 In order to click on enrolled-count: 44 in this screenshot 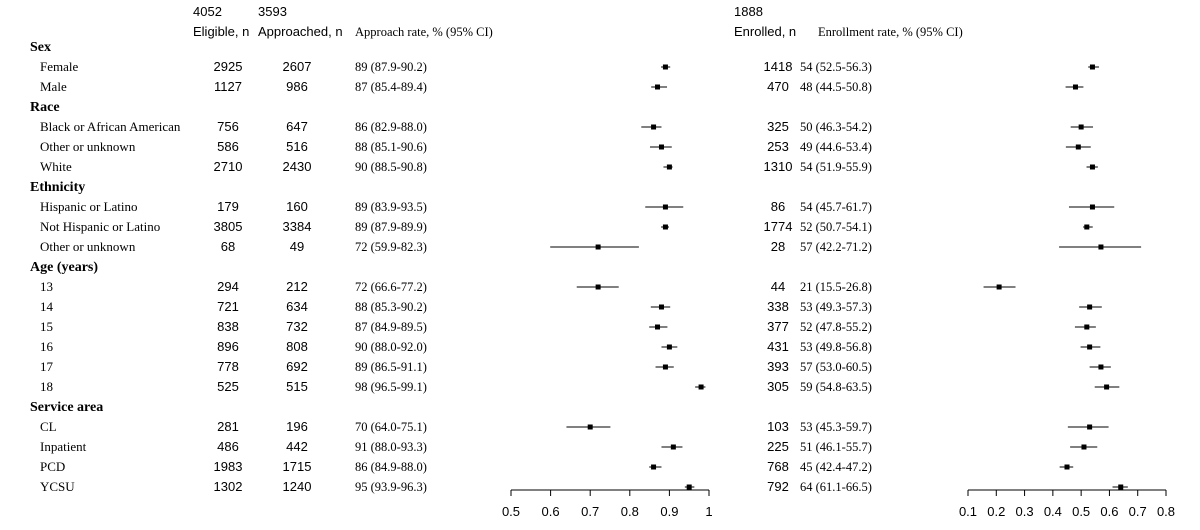, I will do `click(778, 286)`.